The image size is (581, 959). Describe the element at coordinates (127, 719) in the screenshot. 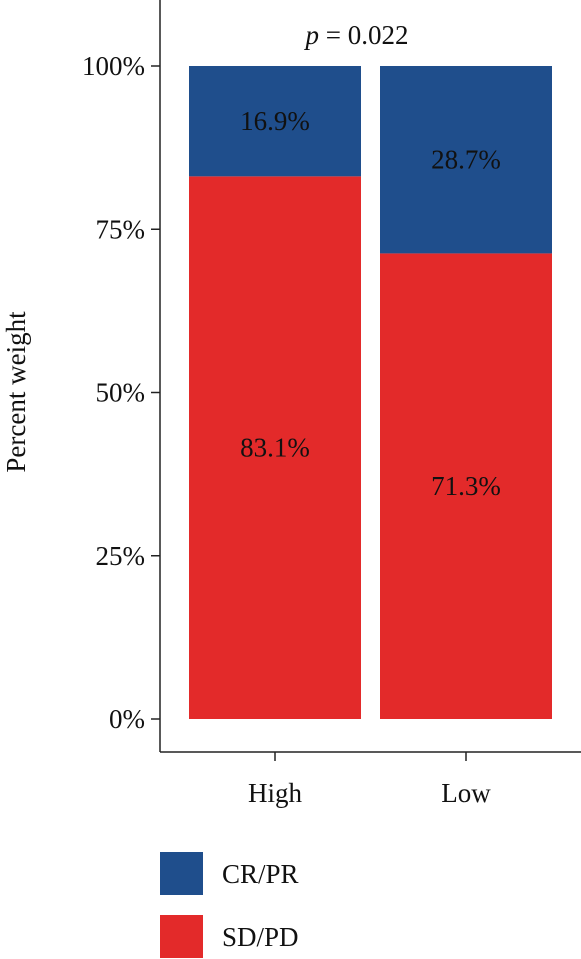

I see `y-tick-label: 0%` at that location.